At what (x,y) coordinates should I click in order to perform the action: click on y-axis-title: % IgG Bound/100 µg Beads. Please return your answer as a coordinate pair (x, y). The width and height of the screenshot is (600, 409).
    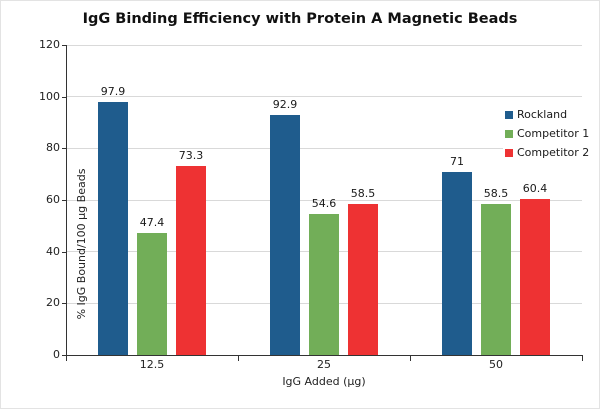
    Looking at the image, I should click on (81, 244).